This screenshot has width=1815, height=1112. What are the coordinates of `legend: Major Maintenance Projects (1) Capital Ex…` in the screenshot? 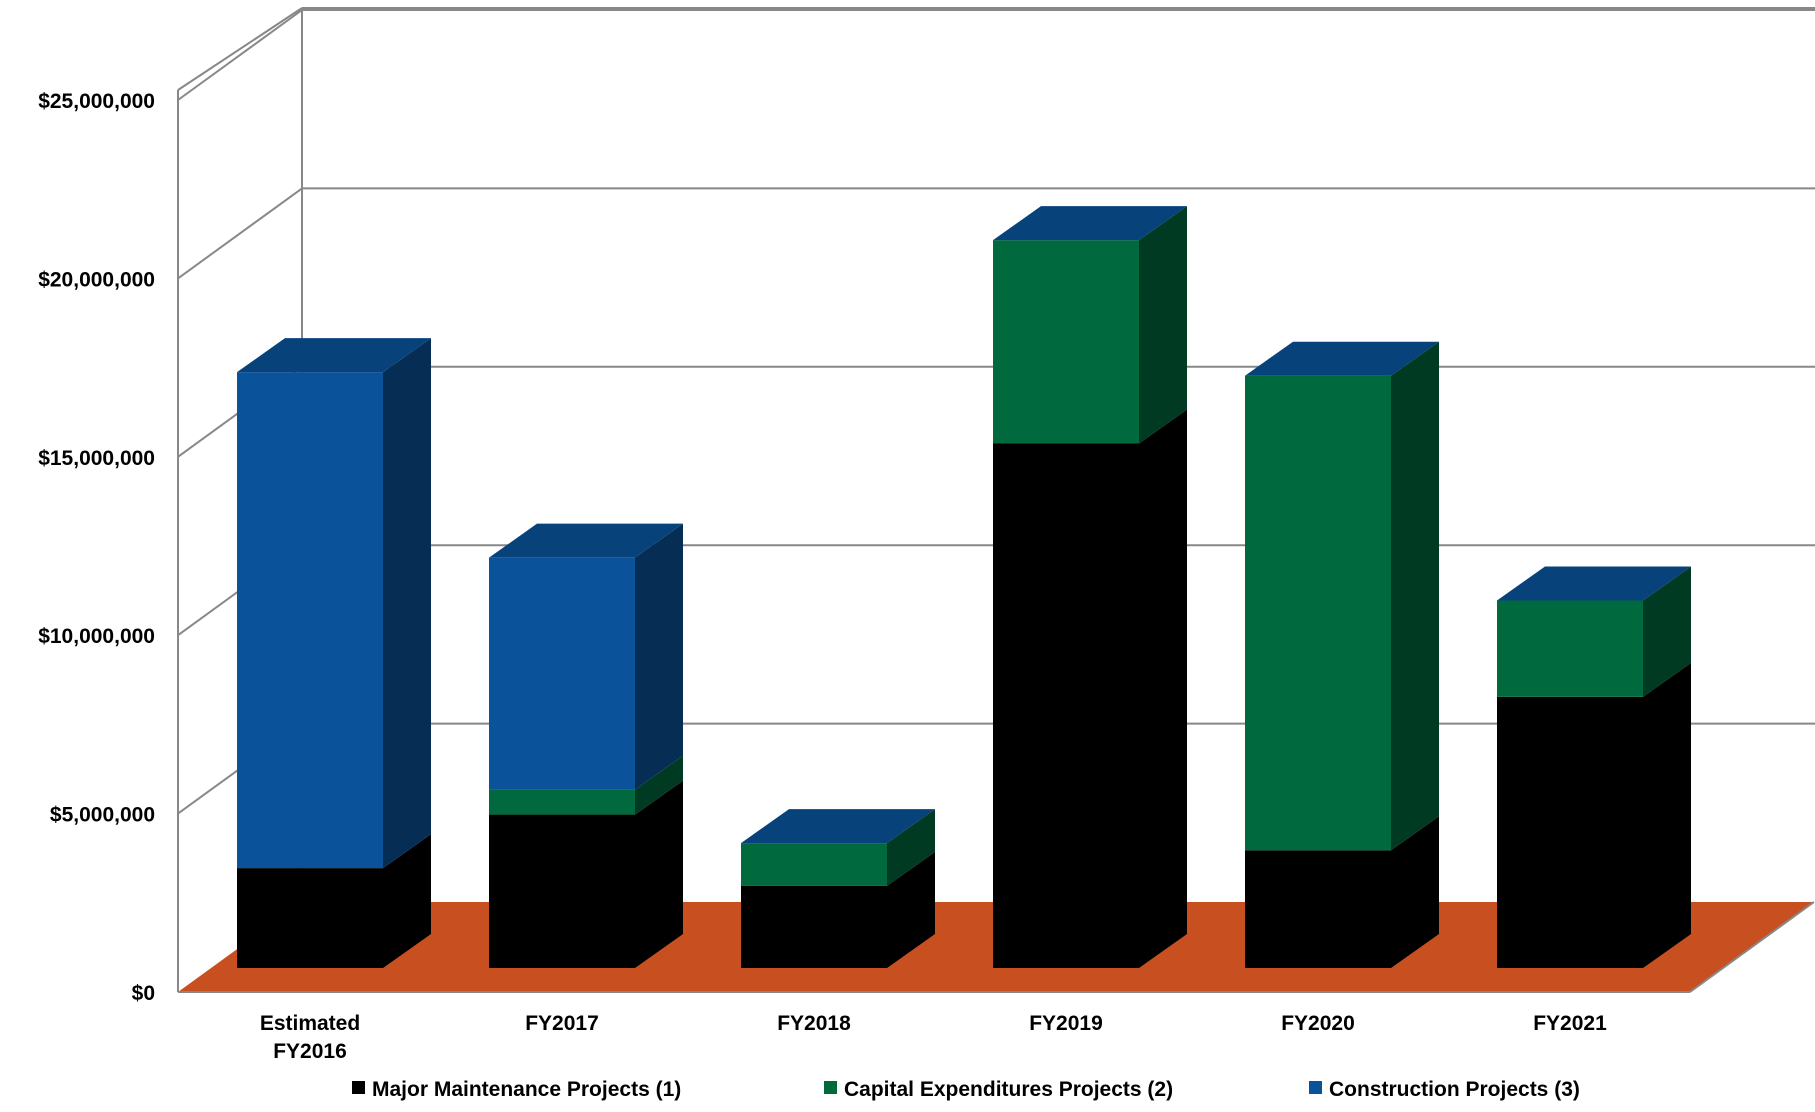 It's located at (966, 1089).